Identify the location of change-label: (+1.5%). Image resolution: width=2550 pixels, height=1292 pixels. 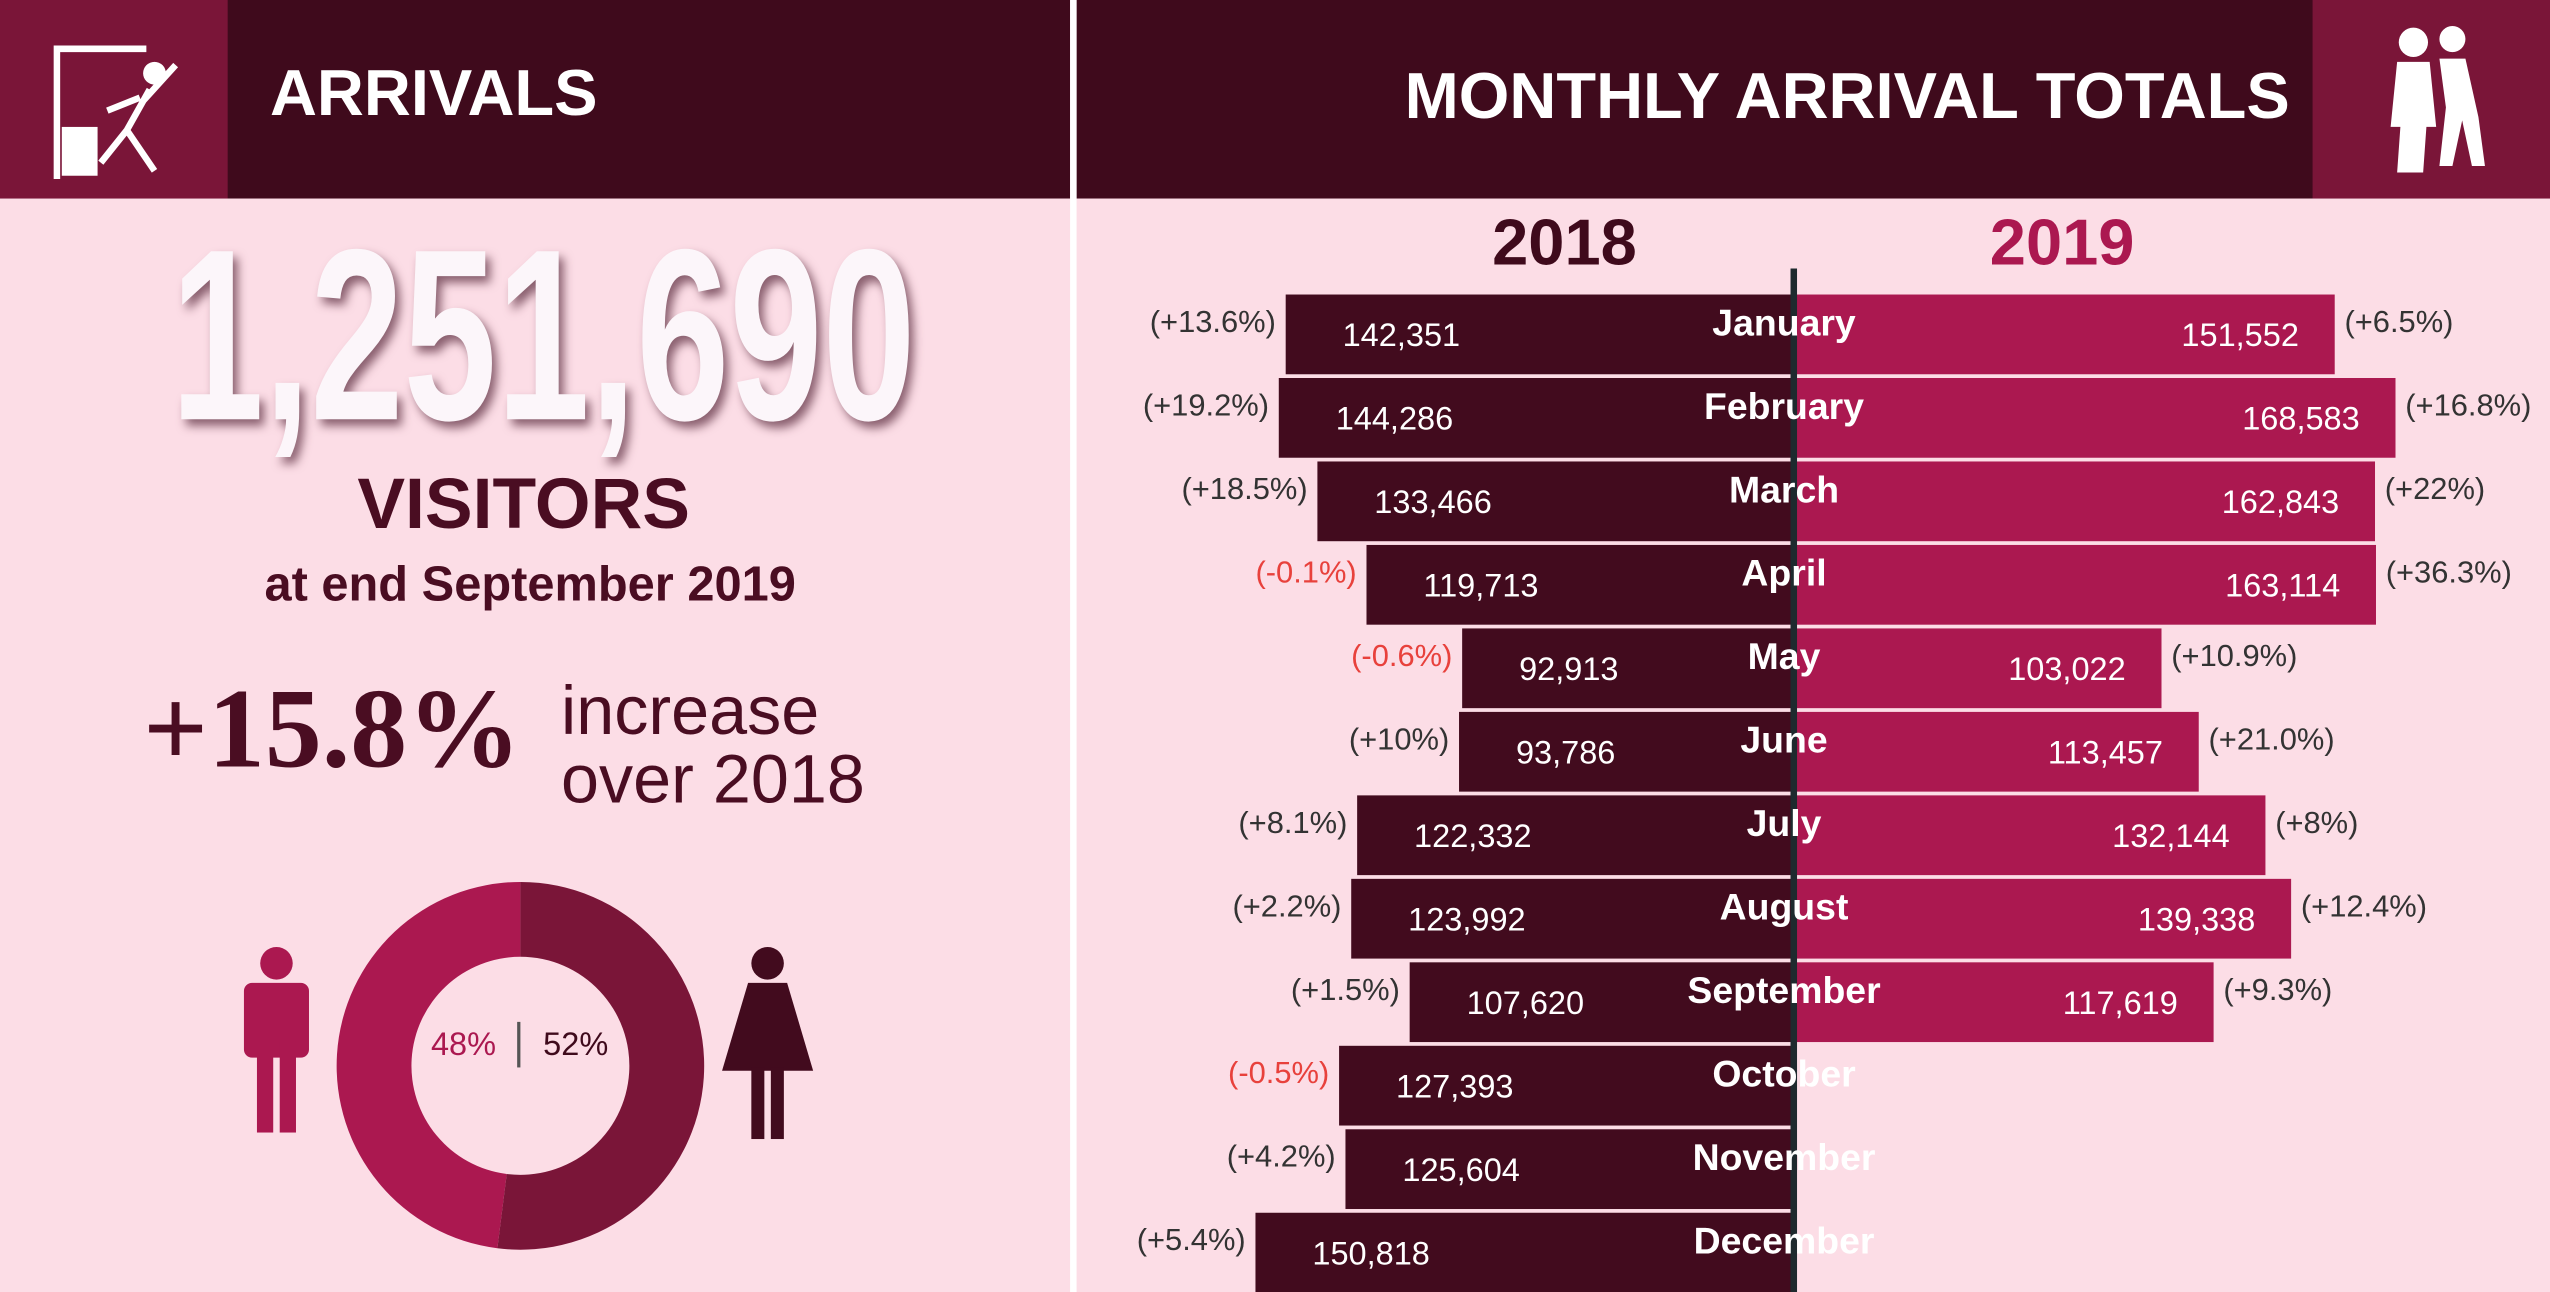
(1345, 989).